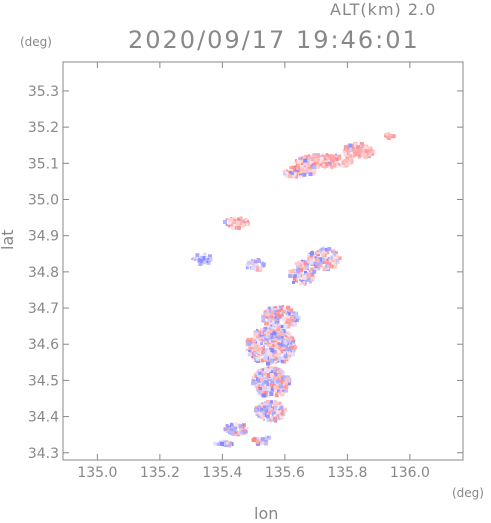 The image size is (491, 523). I want to click on y-tick-label-1: 34.4, so click(43, 418).